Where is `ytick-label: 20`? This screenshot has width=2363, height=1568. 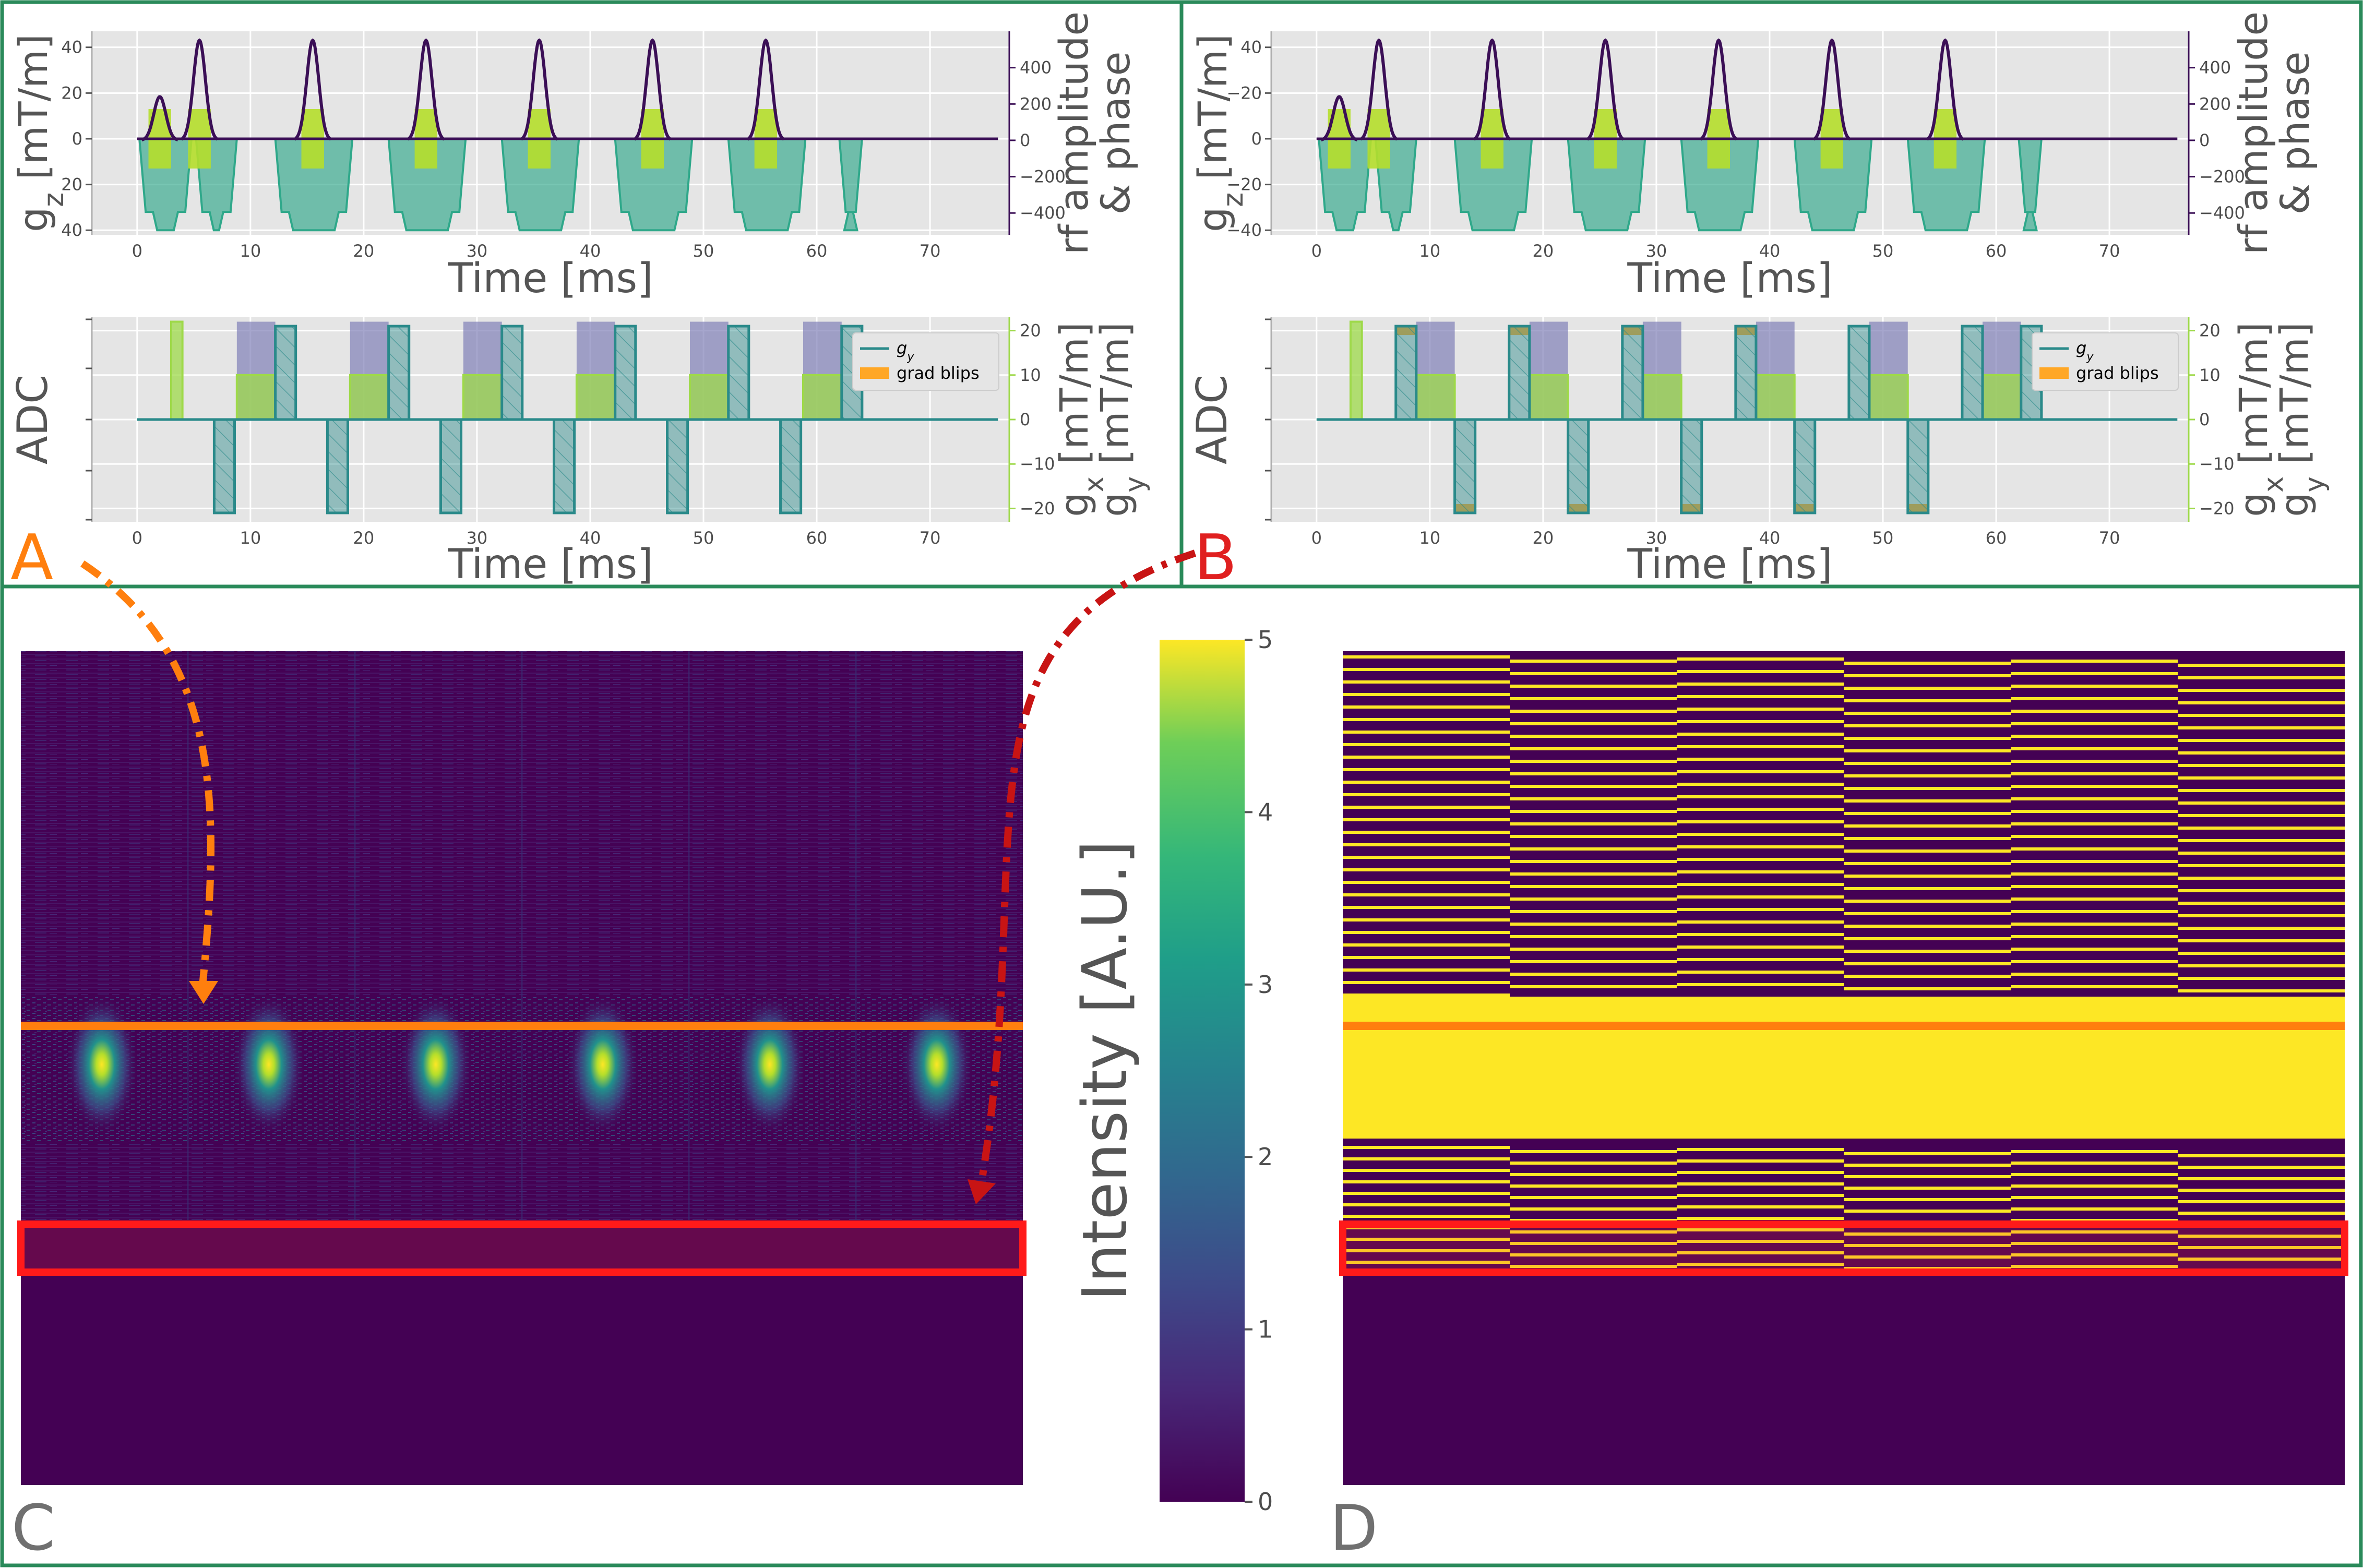 ytick-label: 20 is located at coordinates (72, 185).